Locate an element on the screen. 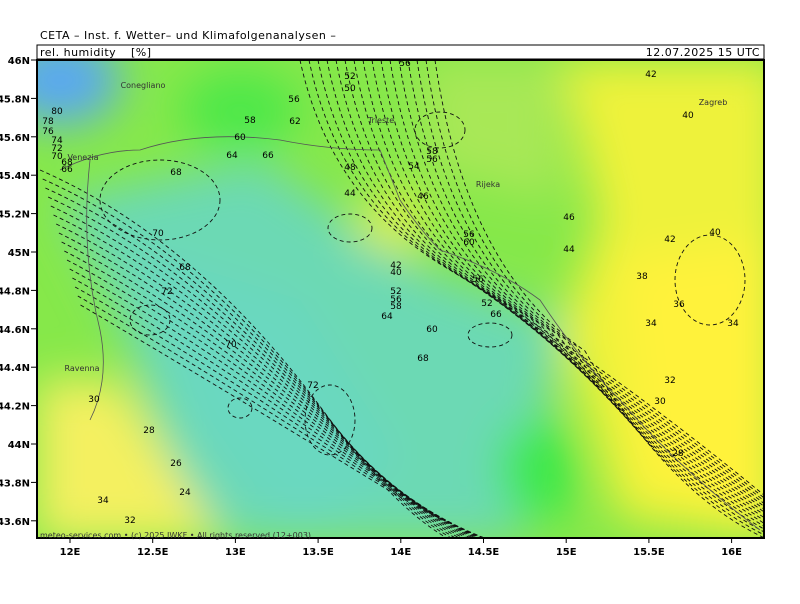  city-label: Zagreb is located at coordinates (713, 102).